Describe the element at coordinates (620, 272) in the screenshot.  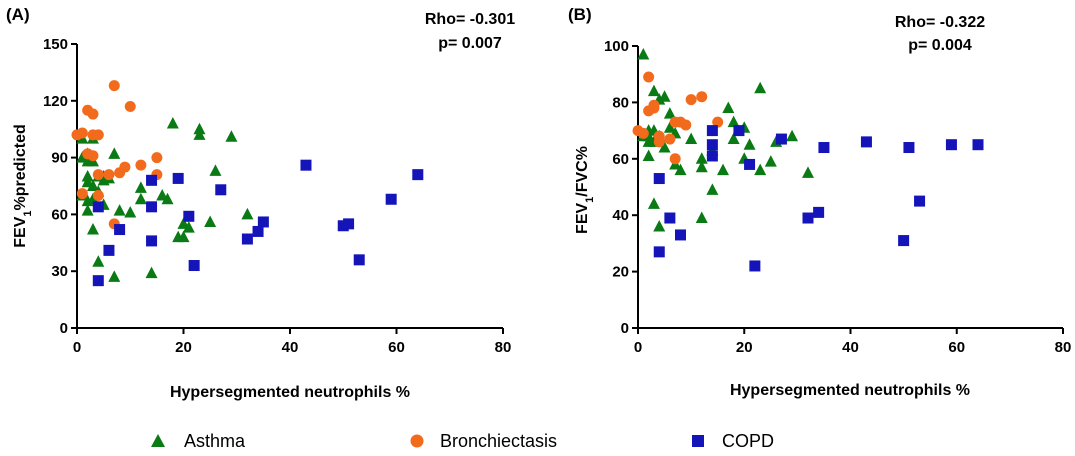
I see `panel-b-y-tick-label: 20` at that location.